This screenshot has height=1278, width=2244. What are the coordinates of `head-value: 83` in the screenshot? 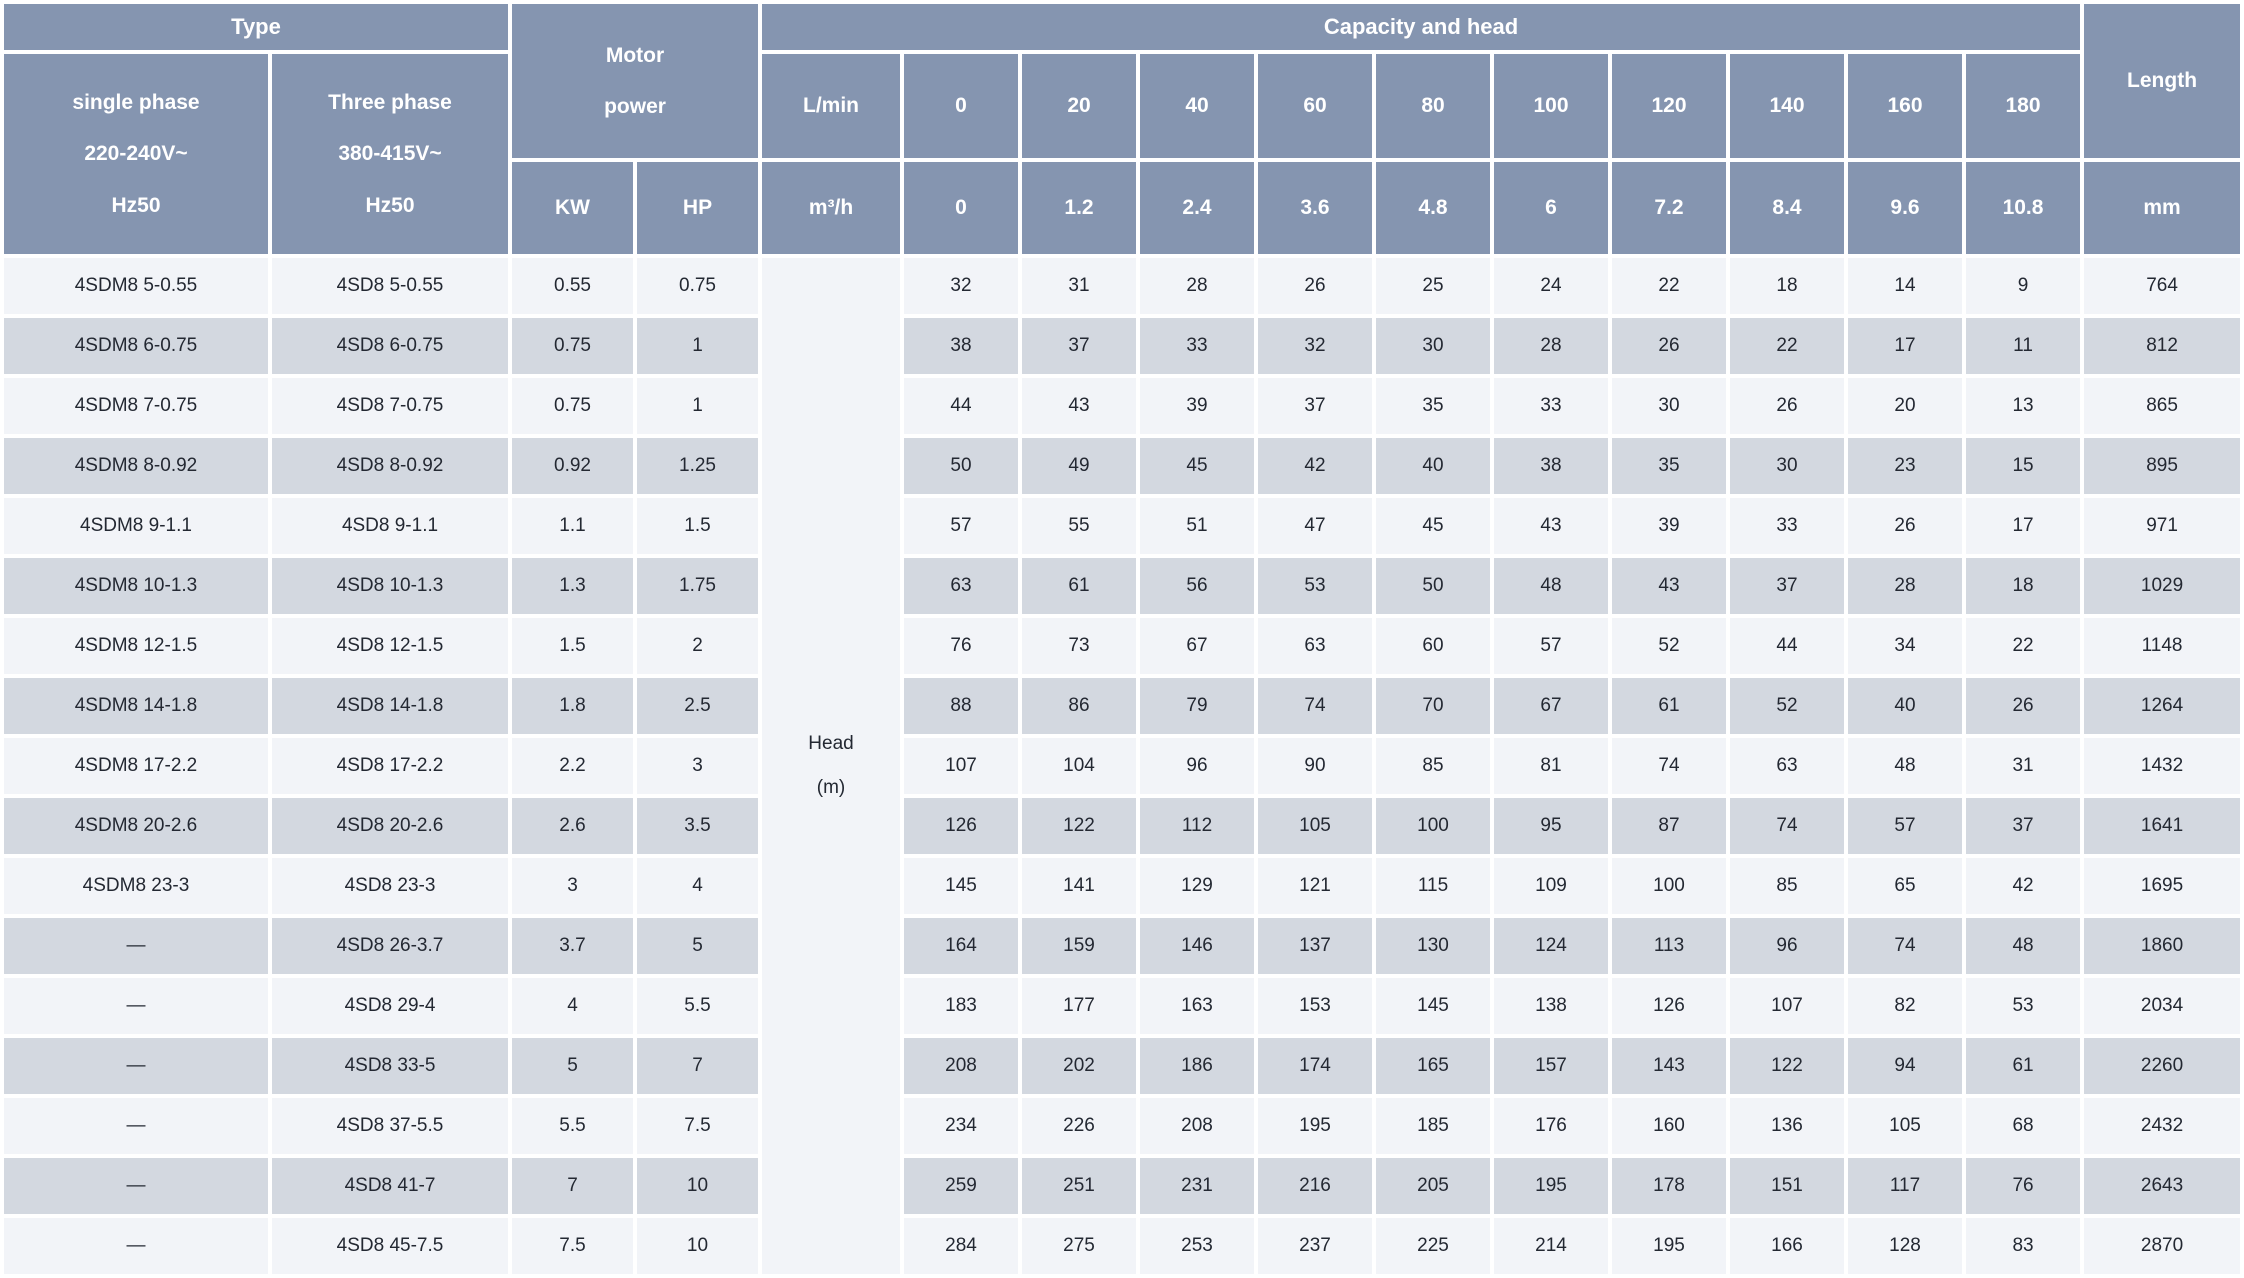 It's located at (2023, 1246).